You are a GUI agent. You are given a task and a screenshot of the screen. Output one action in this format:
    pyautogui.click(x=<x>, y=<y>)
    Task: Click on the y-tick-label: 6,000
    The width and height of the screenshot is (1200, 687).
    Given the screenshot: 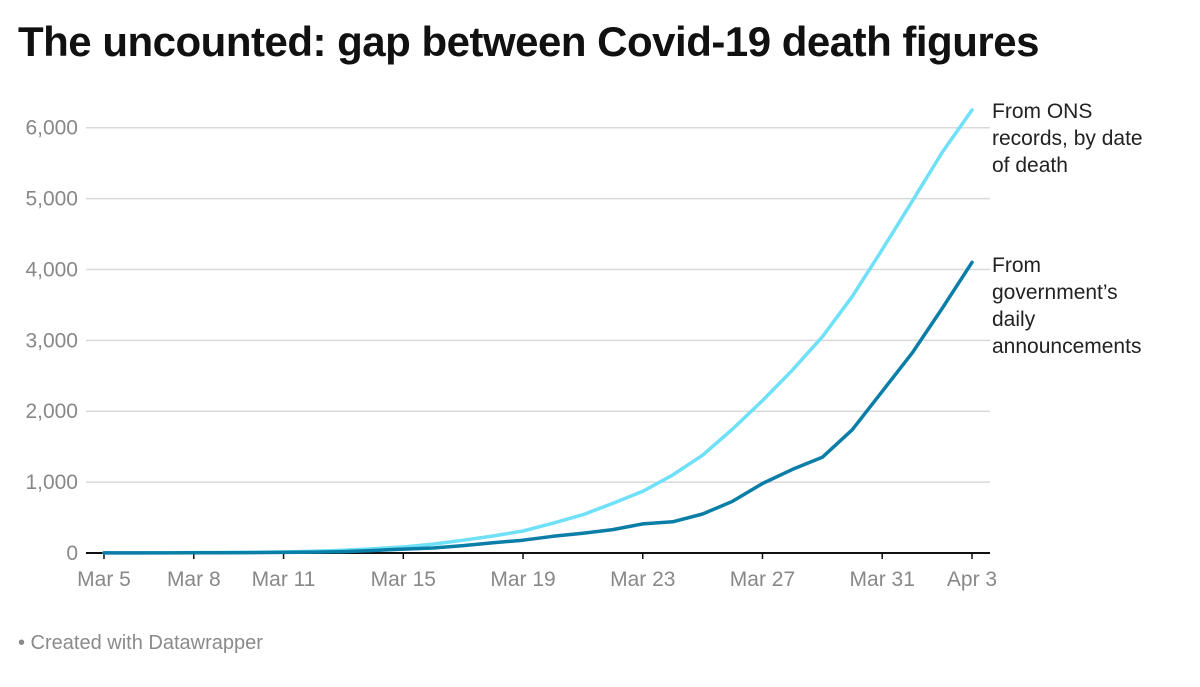 What is the action you would take?
    pyautogui.click(x=51, y=128)
    